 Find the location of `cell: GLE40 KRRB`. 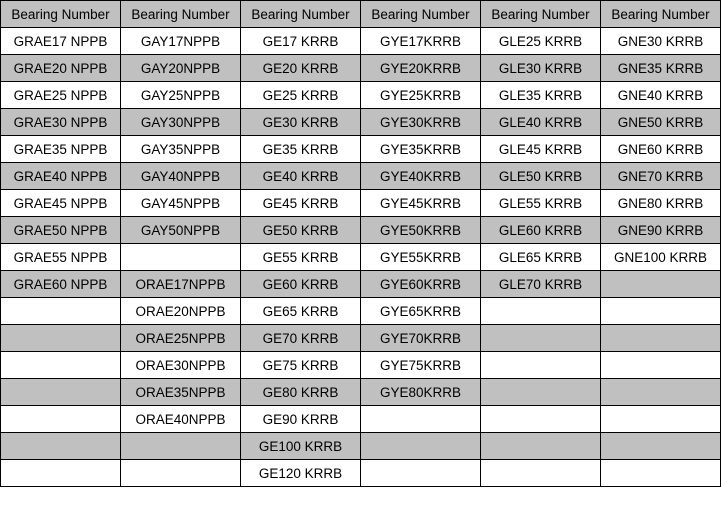

cell: GLE40 KRRB is located at coordinates (540, 122).